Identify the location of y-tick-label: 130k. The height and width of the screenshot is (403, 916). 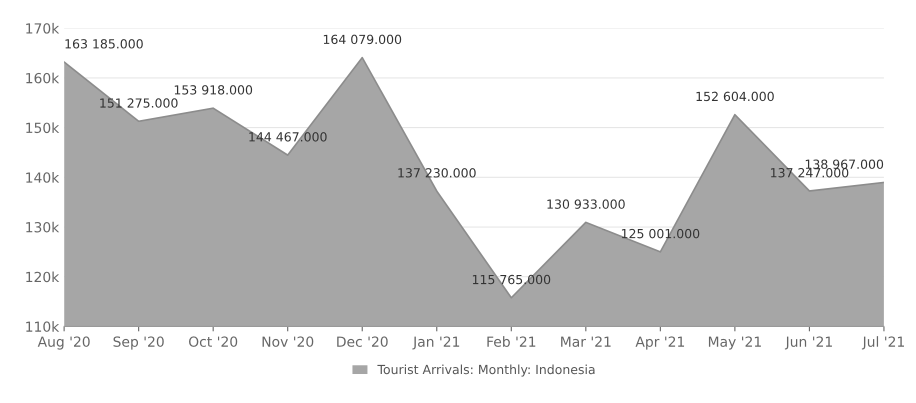
(43, 227).